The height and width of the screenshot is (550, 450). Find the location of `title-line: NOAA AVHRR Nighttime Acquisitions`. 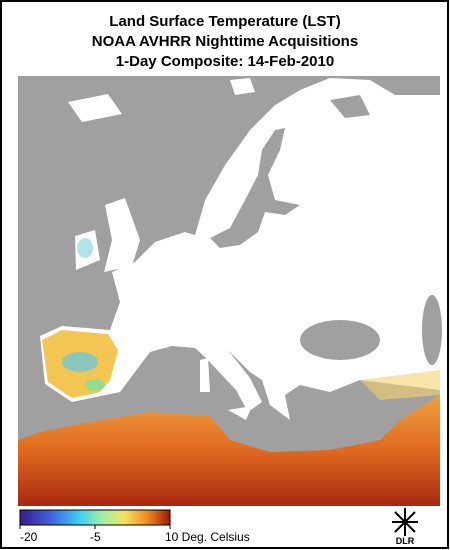

title-line: NOAA AVHRR Nighttime Acquisitions is located at coordinates (225, 41).